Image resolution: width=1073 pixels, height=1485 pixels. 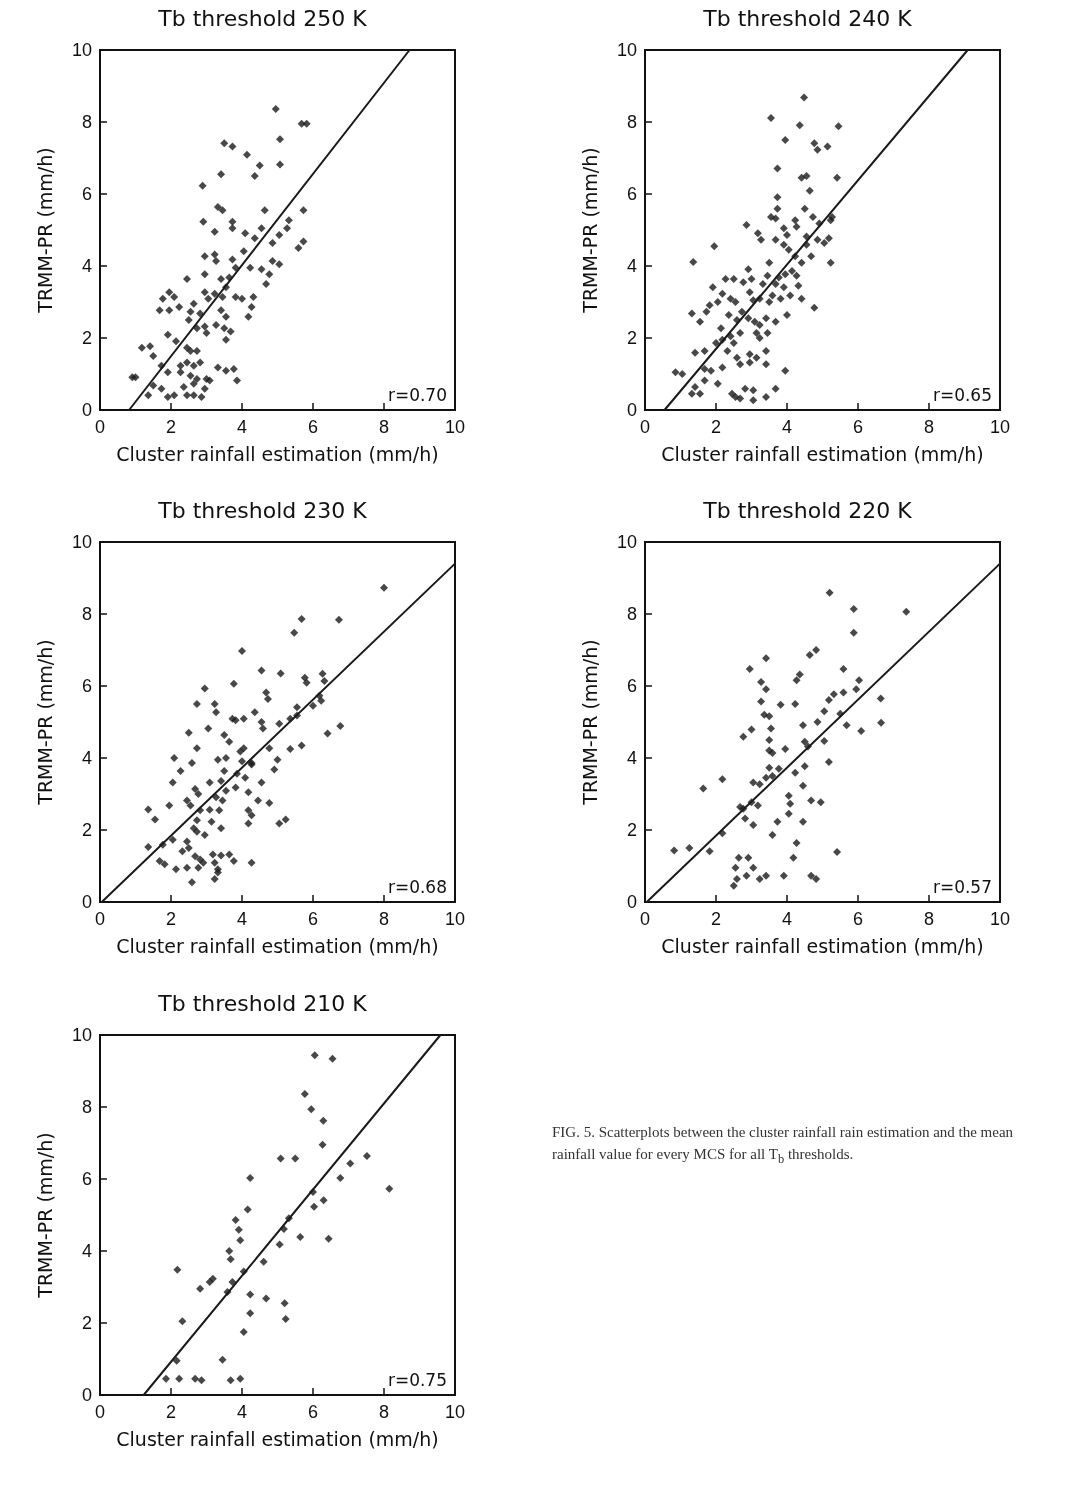 I want to click on chart-title: Tb threshold 210 K, so click(x=262, y=1003).